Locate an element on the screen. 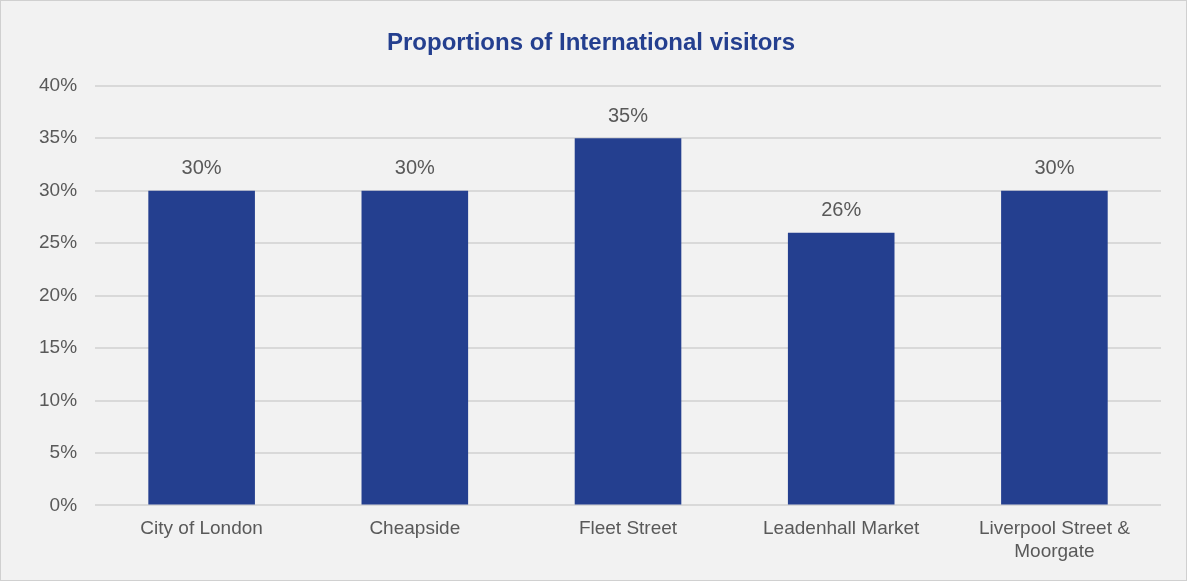 This screenshot has width=1187, height=581. y-tick-label: 25% is located at coordinates (58, 242).